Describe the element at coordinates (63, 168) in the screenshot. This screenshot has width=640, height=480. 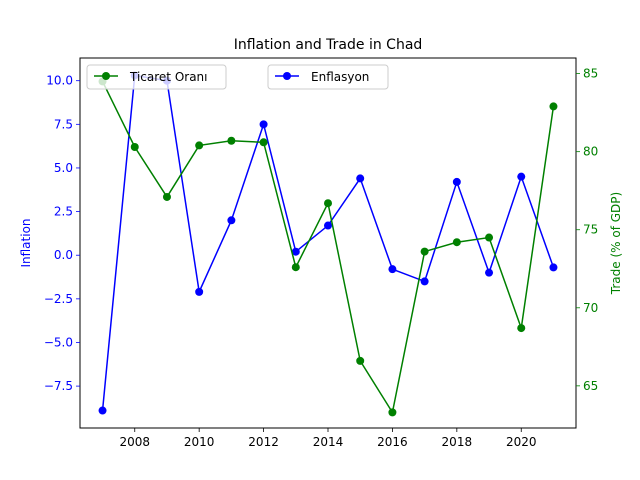
I see `left-tick-label: 5.0` at that location.